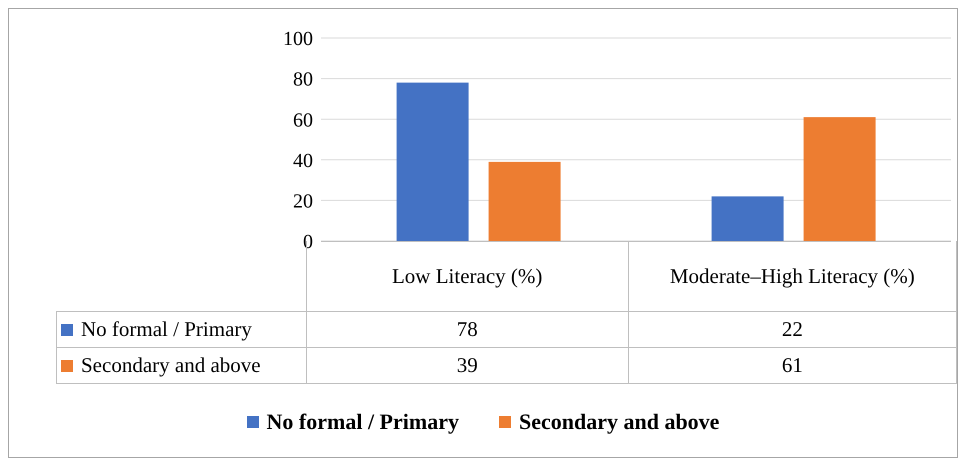 This screenshot has width=958, height=458. Describe the element at coordinates (792, 329) in the screenshot. I see `data-label: 22` at that location.